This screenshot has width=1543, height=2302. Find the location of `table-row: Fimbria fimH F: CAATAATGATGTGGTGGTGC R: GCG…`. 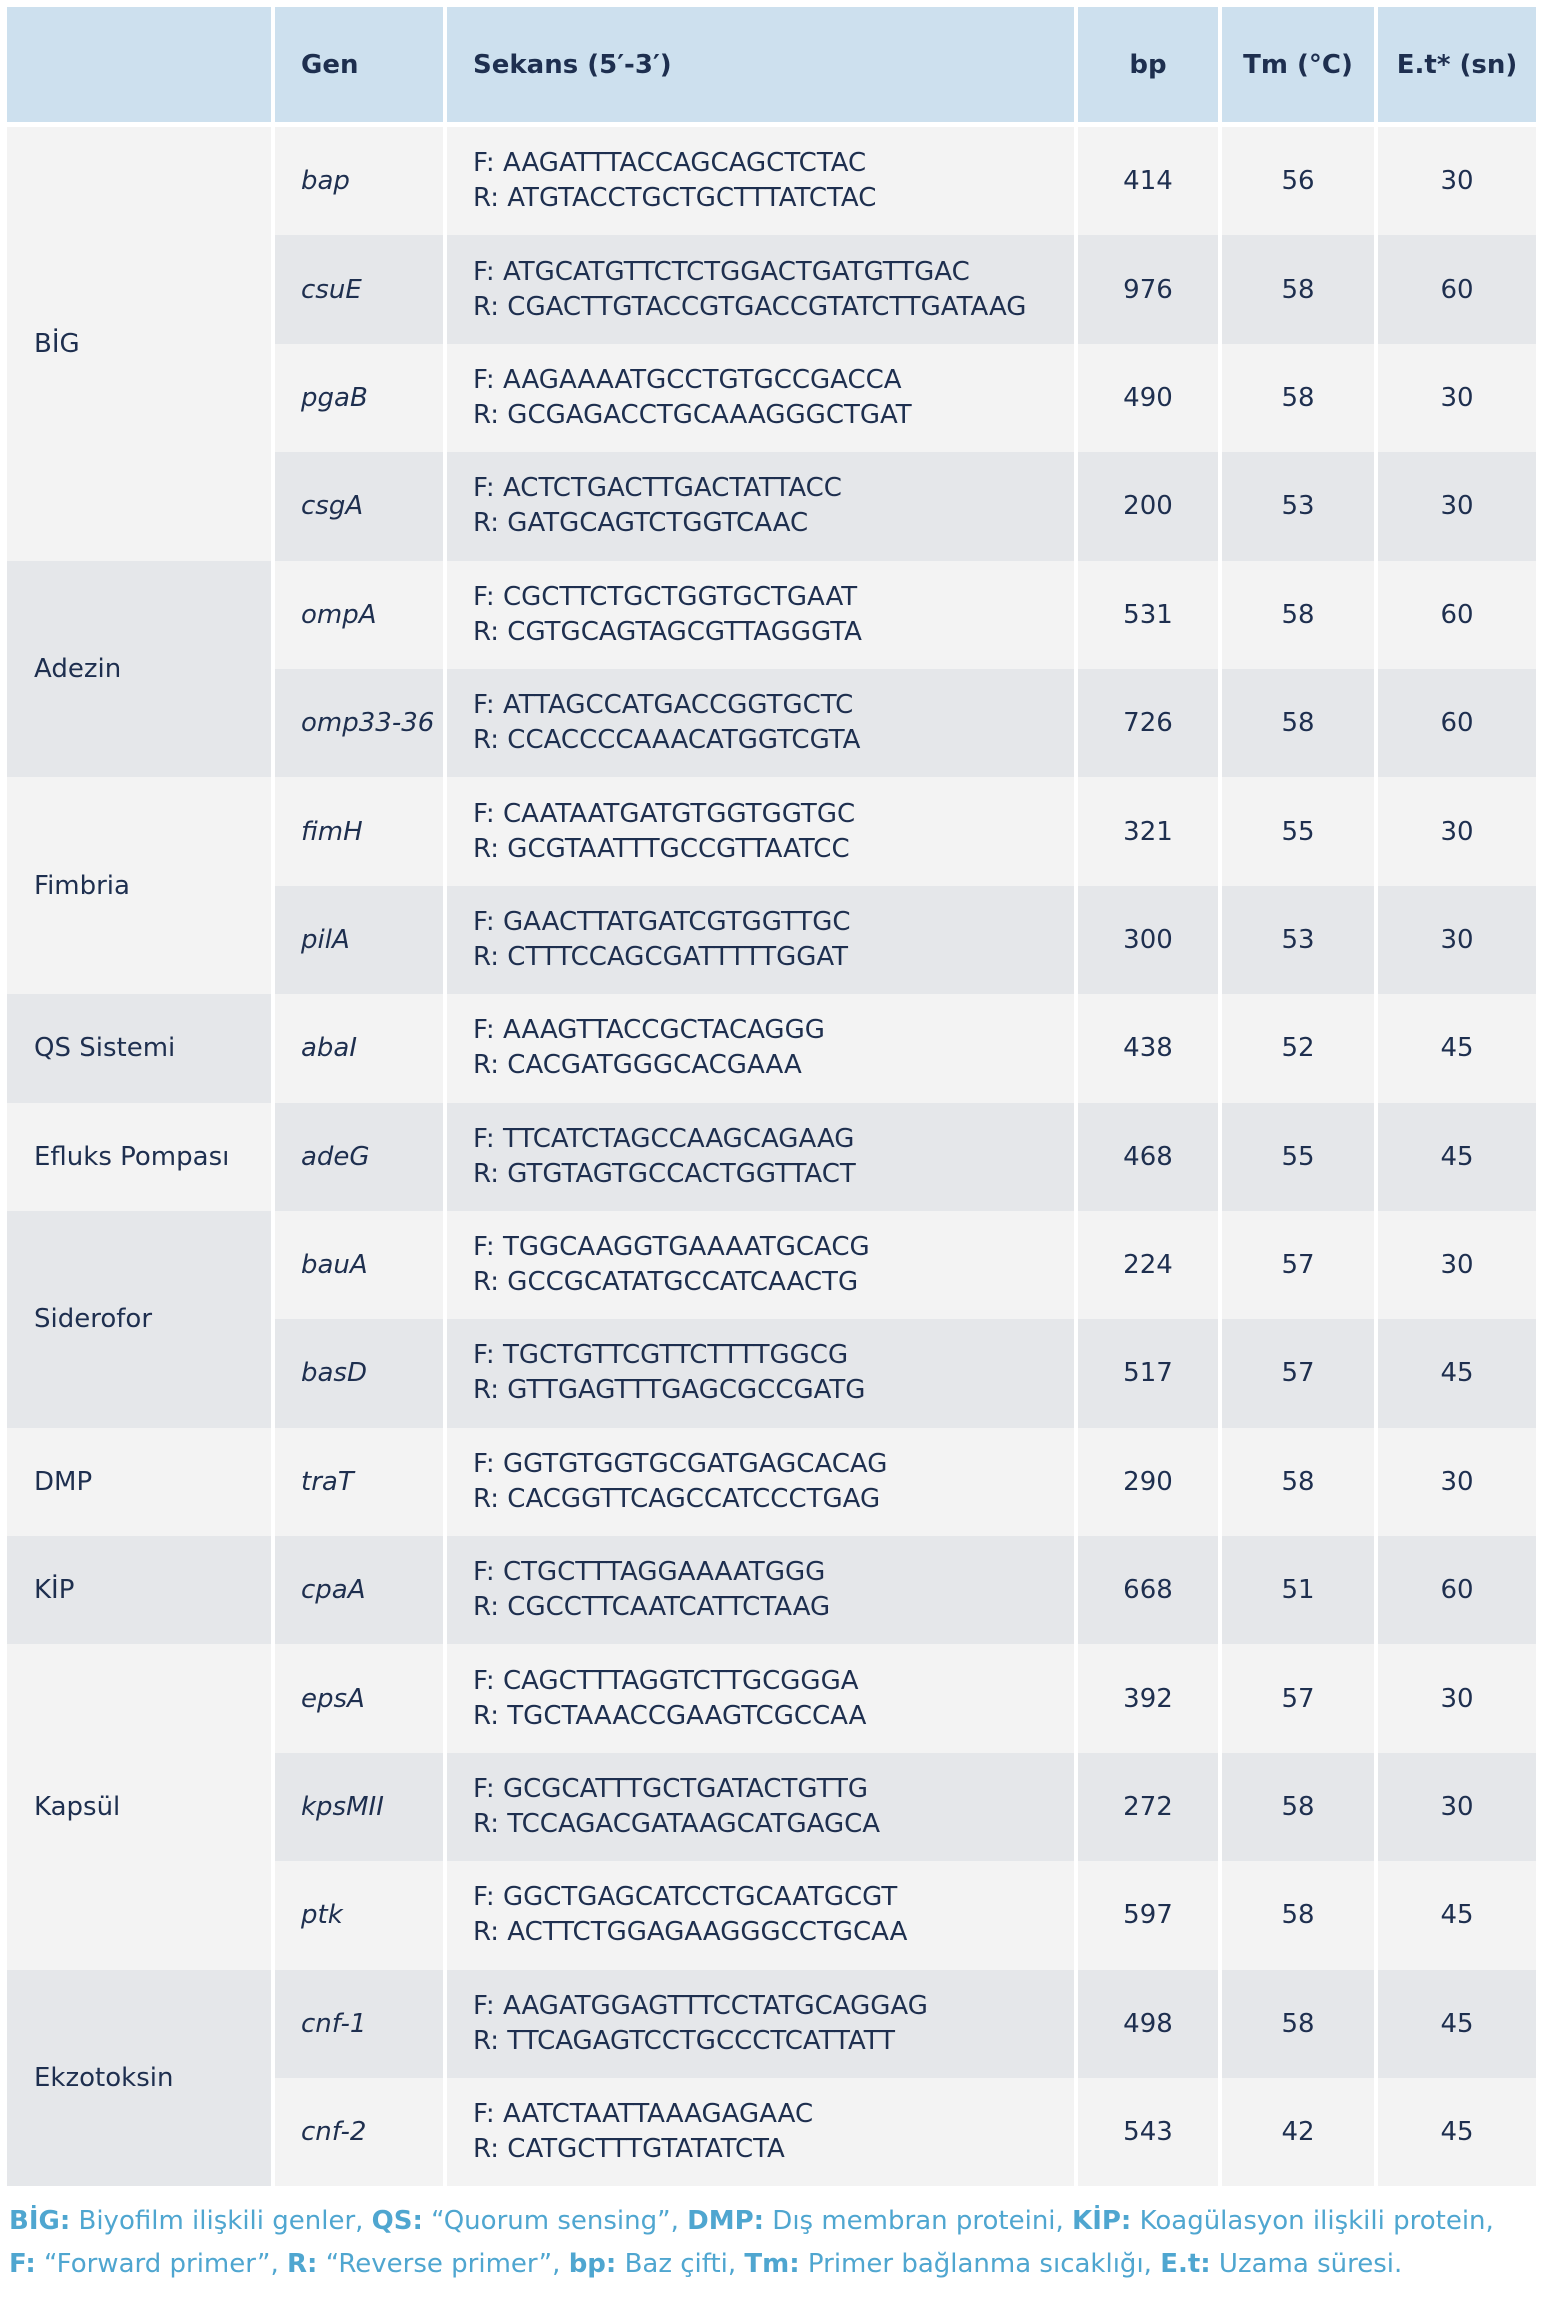

table-row: Fimbria fimH F: CAATAATGATGTGGTGGTGC R: GCG… is located at coordinates (771, 886).